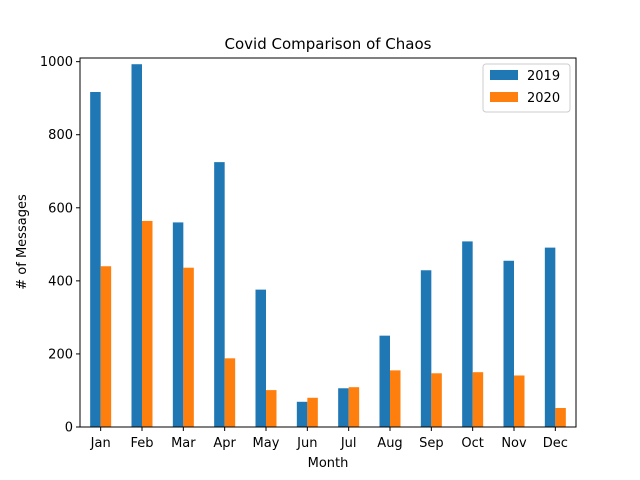 The height and width of the screenshot is (480, 640). I want to click on y-tick-label-600: 600, so click(60, 208).